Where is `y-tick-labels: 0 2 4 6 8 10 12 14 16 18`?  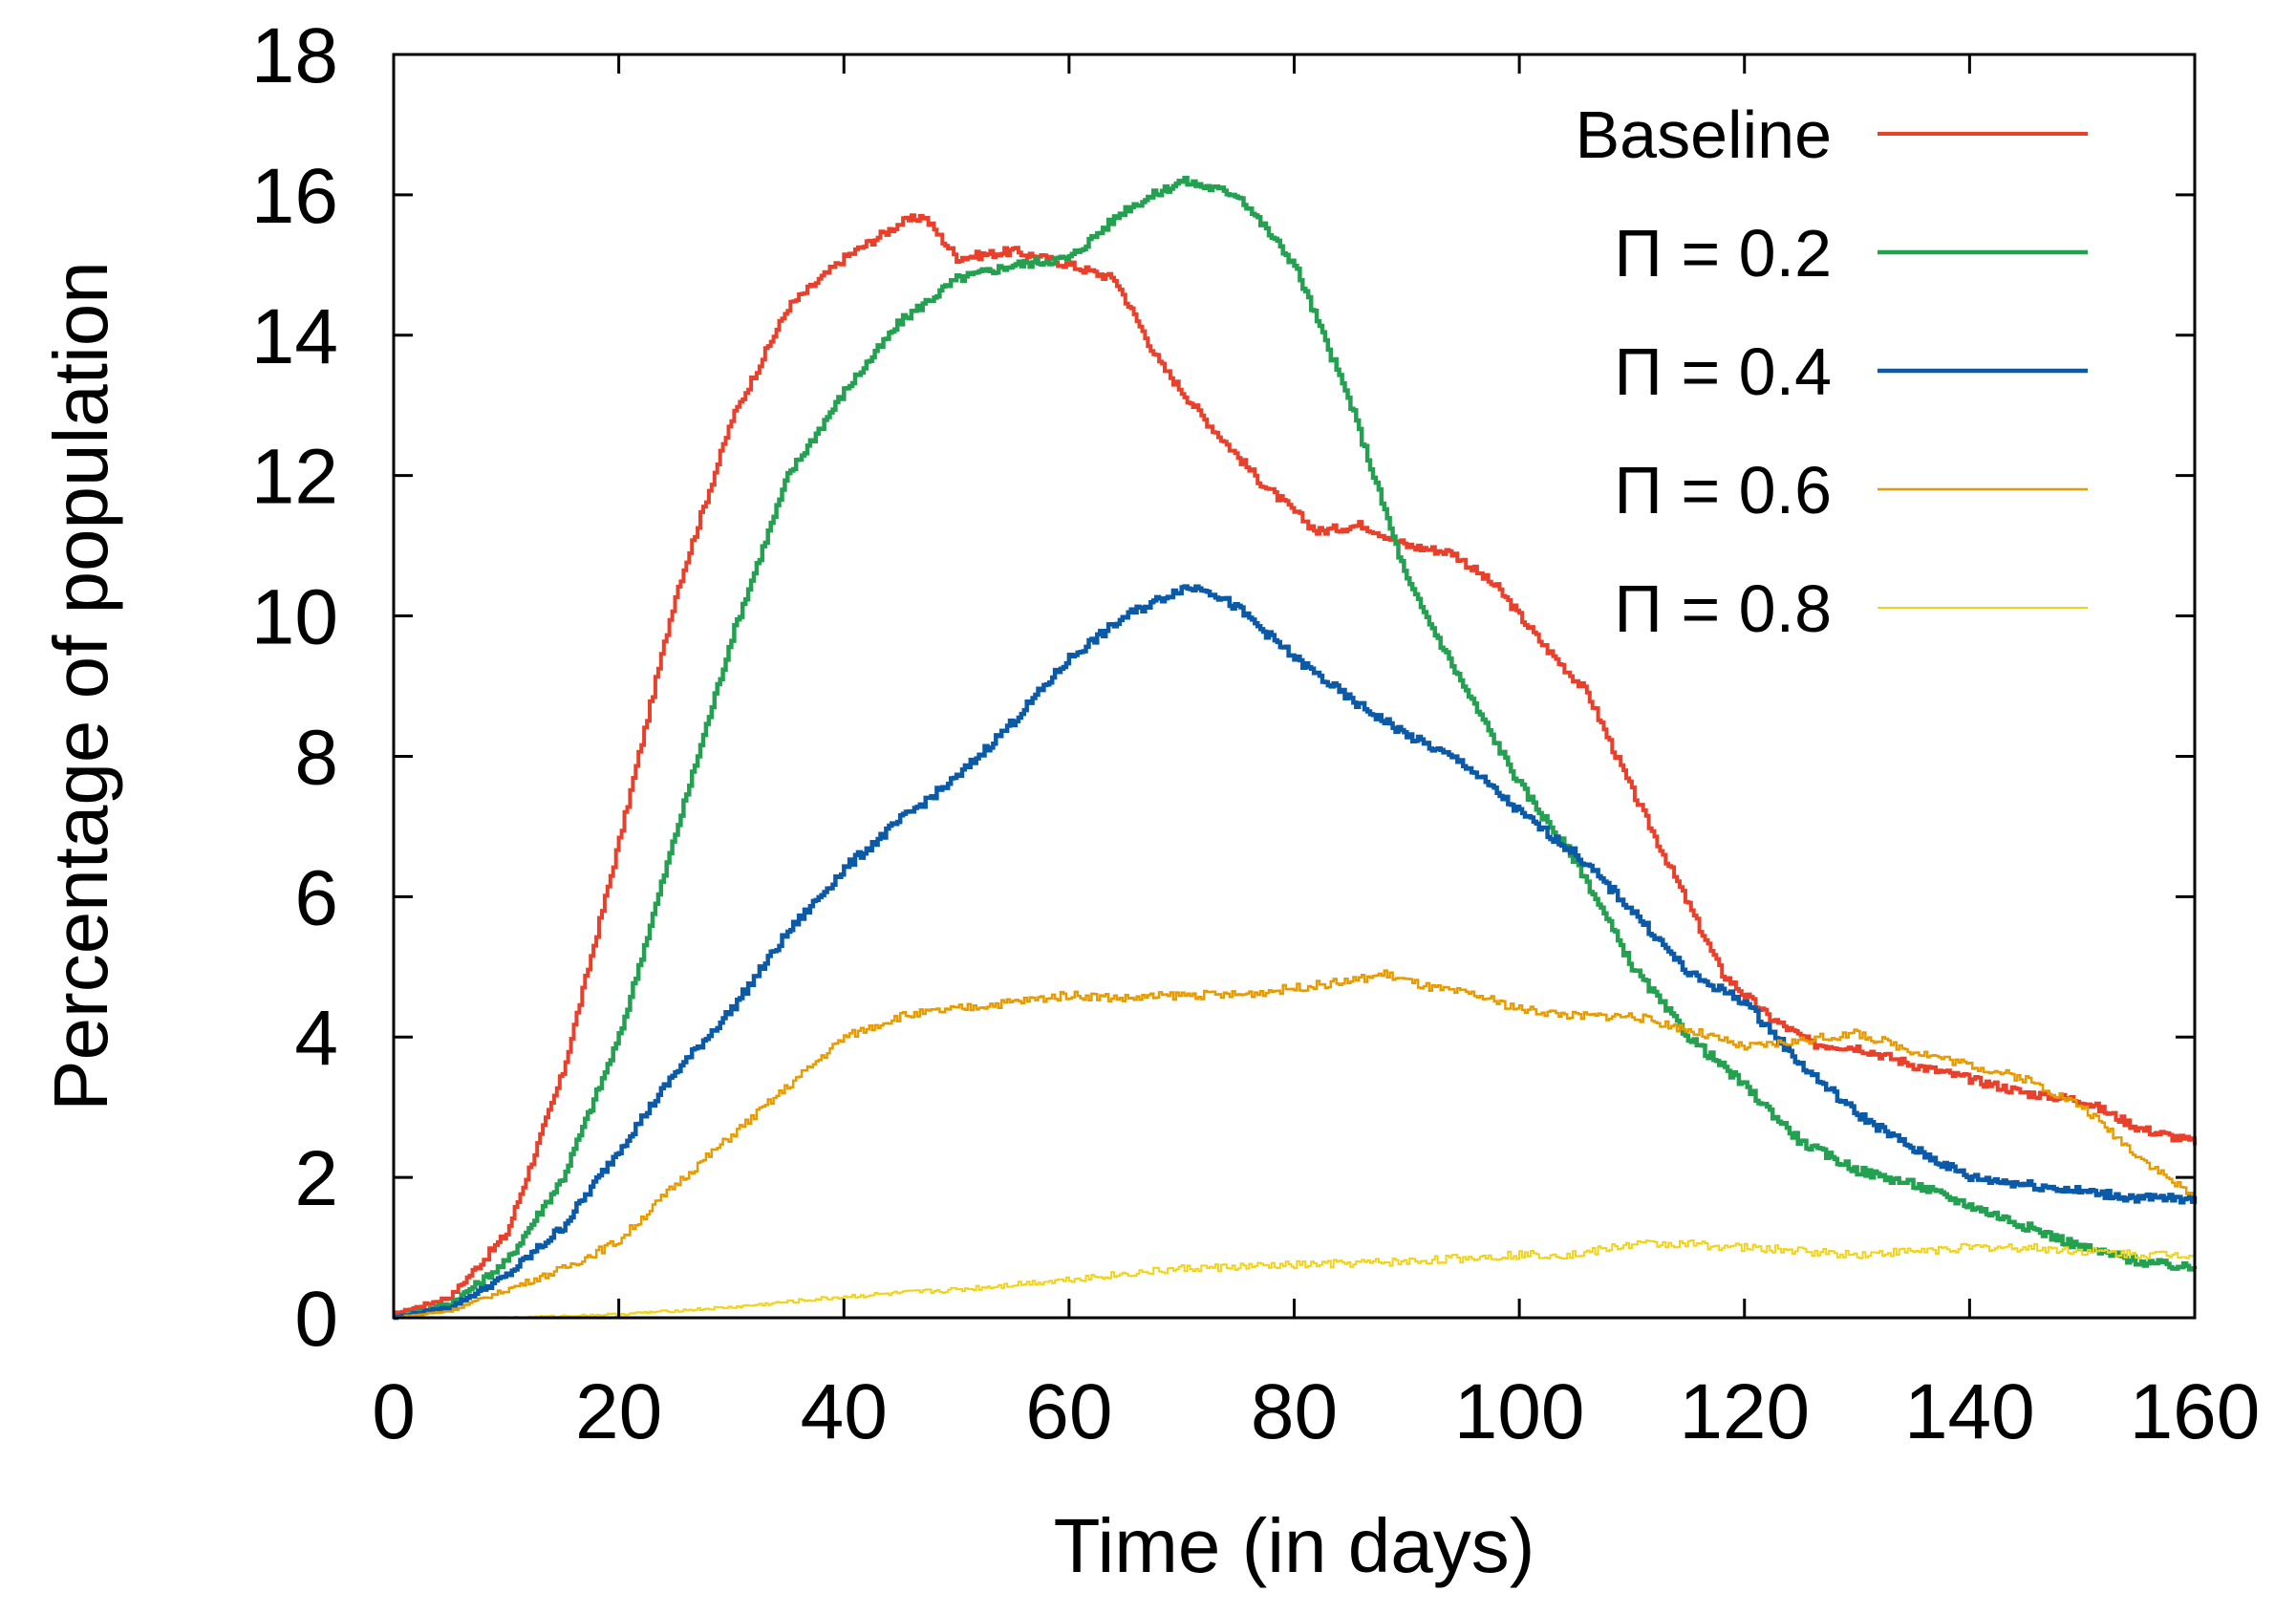
y-tick-labels: 0 2 4 6 8 10 12 14 16 18 is located at coordinates (295, 688).